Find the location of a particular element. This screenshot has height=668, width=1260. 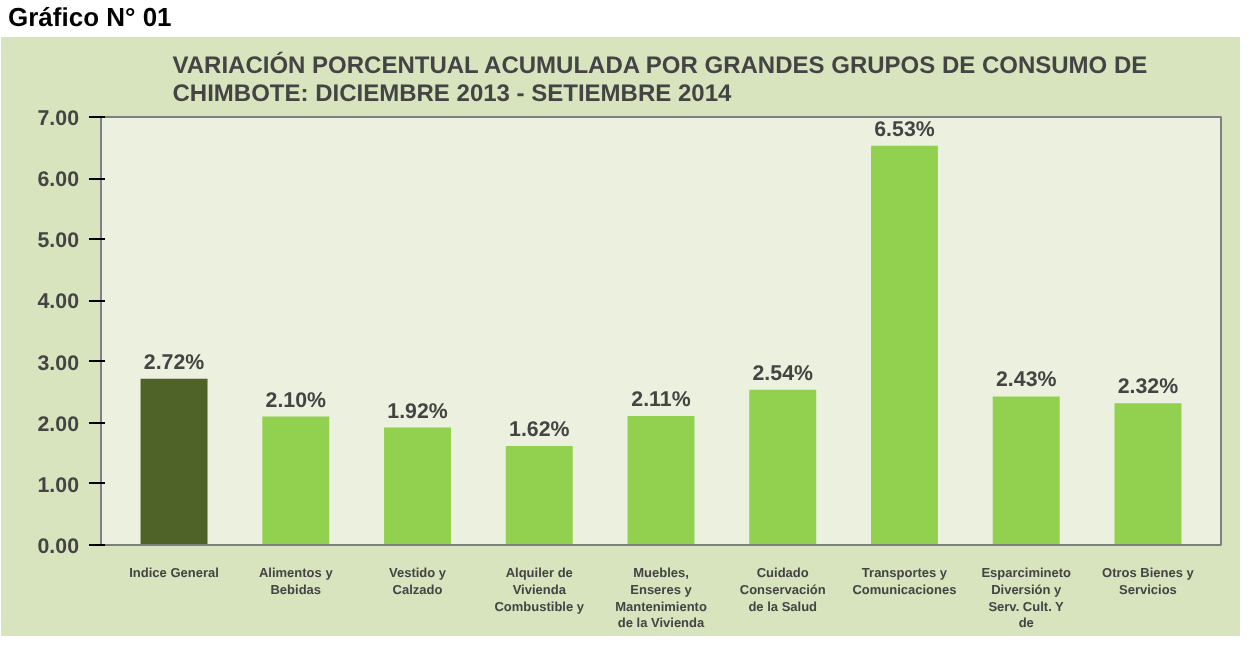

data-label: 2.54% is located at coordinates (783, 373).